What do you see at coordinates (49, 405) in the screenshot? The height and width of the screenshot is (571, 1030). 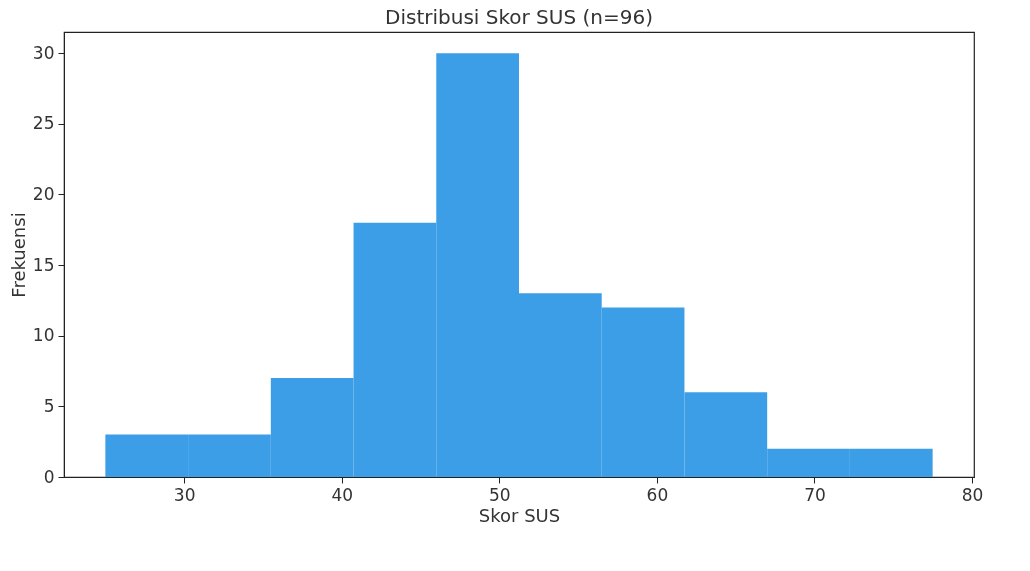 I see `y-tick-label: 5` at bounding box center [49, 405].